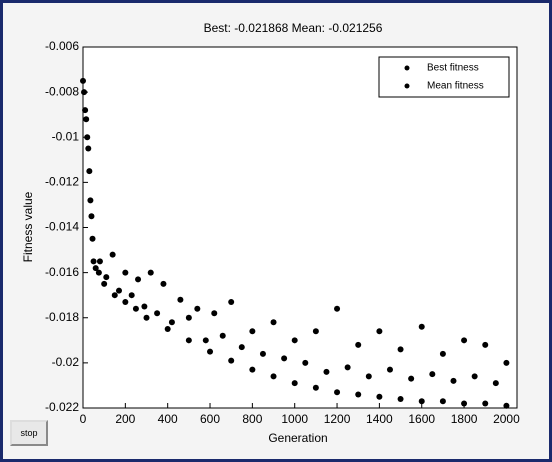 This screenshot has height=462, width=552. I want to click on y-tick-label: -0.016, so click(62, 272).